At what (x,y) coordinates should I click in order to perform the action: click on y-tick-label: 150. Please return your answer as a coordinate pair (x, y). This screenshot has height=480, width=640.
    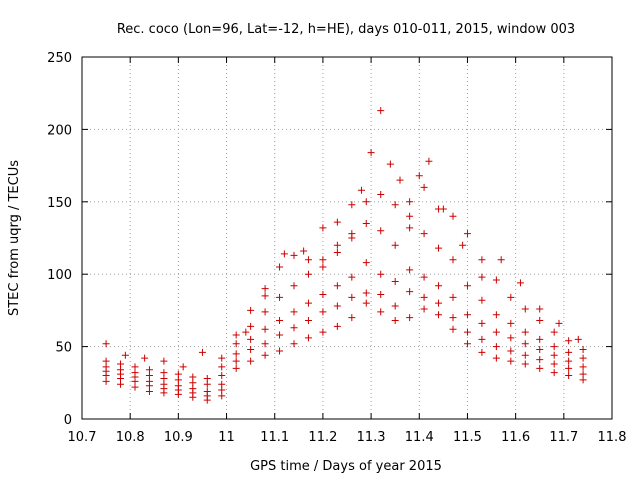
    Looking at the image, I should click on (59, 203).